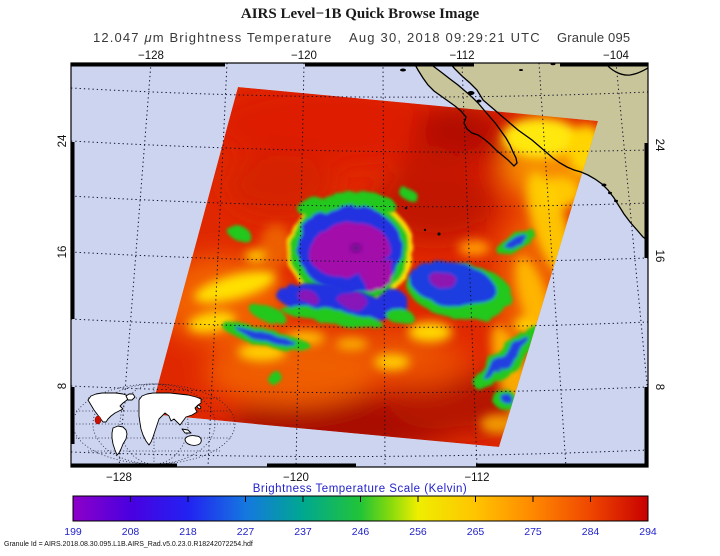 The image size is (720, 556). What do you see at coordinates (648, 532) in the screenshot?
I see `svg-text: 294` at bounding box center [648, 532].